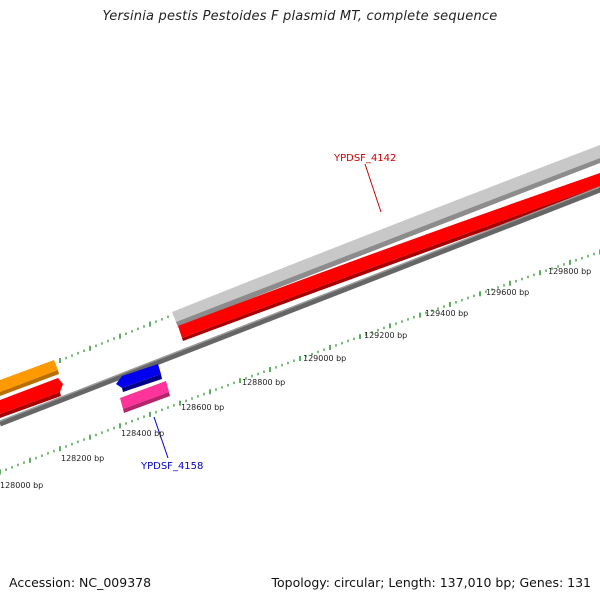 This screenshot has width=600, height=600. I want to click on bottom-gene-leader, so click(161, 437).